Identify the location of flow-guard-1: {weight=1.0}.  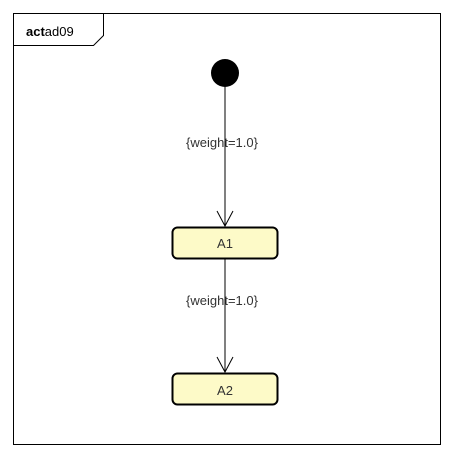
(222, 142).